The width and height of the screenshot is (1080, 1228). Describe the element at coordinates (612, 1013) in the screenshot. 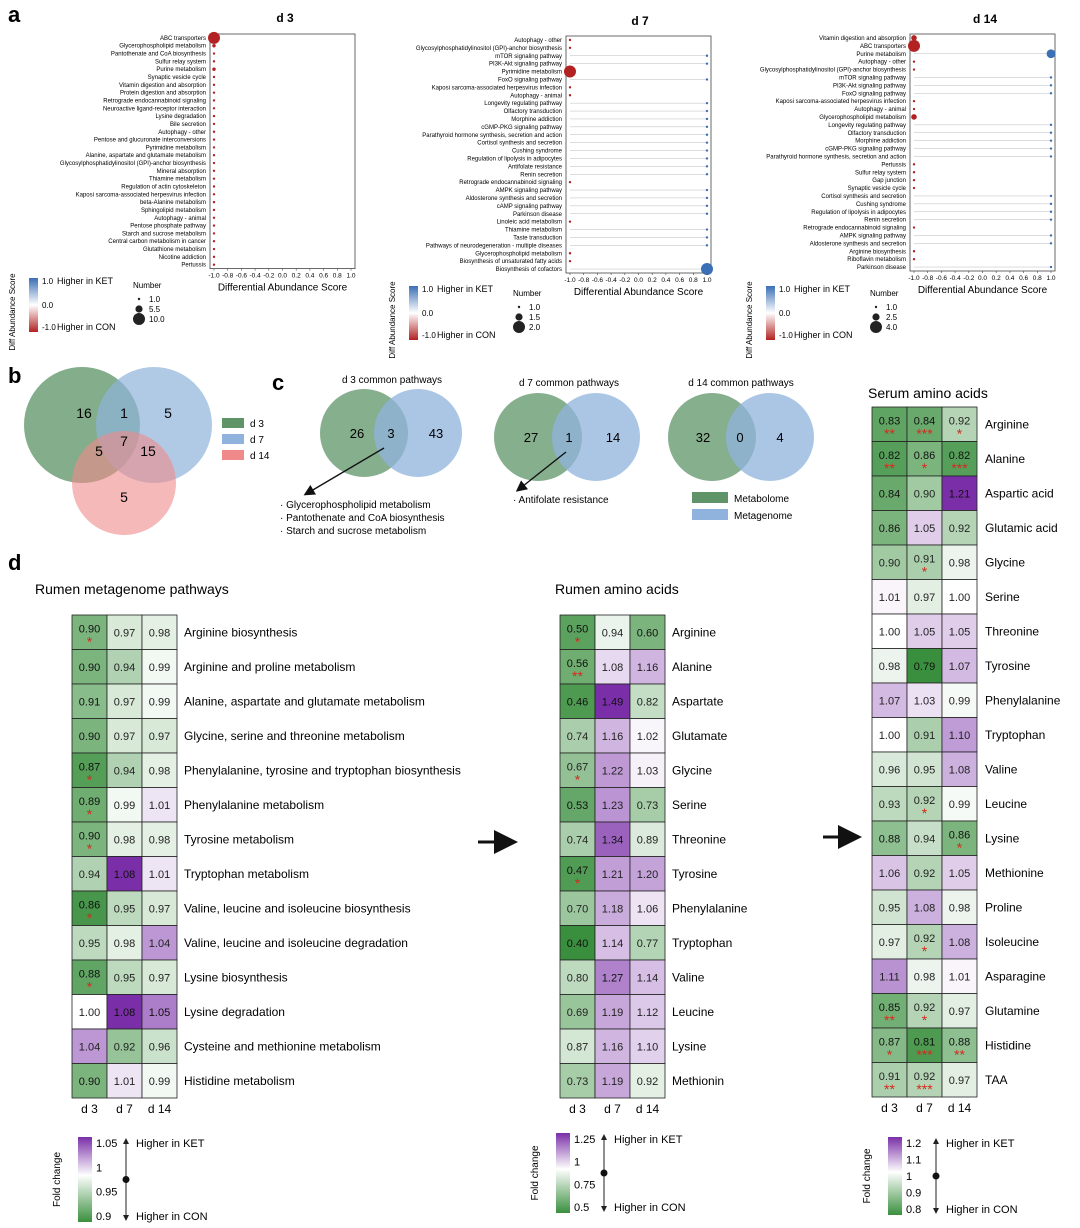

I see `heatmap-cell-value: 1.19` at that location.